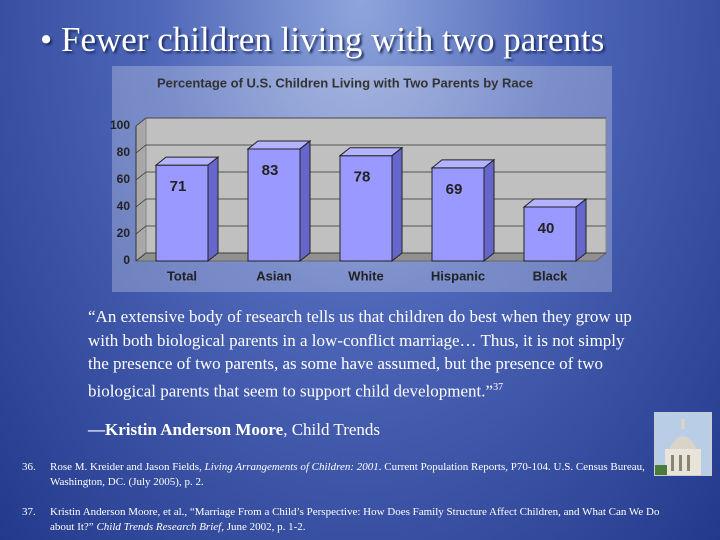 The height and width of the screenshot is (540, 720). I want to click on footnote-part: Rose M. Kreider and Jason Fields,, so click(127, 467).